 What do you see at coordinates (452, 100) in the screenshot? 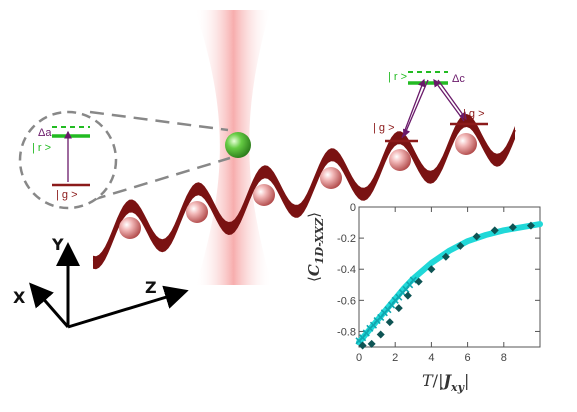
I see `transition-arrow-right-down` at bounding box center [452, 100].